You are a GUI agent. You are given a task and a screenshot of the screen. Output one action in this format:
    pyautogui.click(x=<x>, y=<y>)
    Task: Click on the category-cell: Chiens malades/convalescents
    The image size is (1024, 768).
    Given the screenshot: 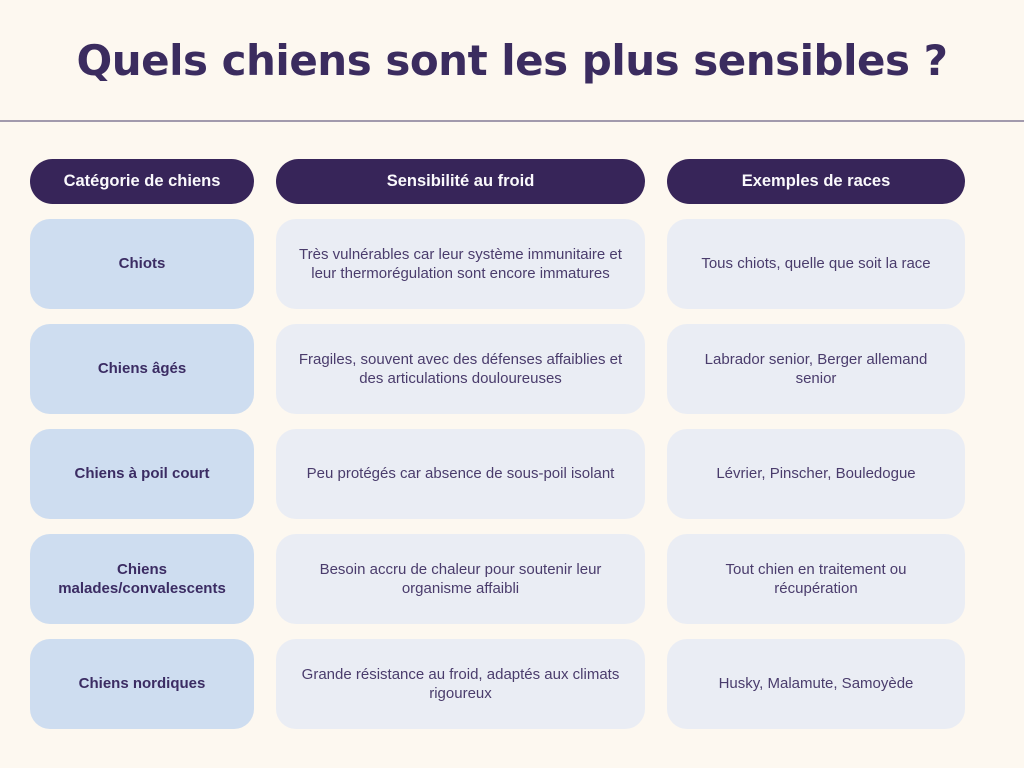 What is the action you would take?
    pyautogui.click(x=142, y=579)
    